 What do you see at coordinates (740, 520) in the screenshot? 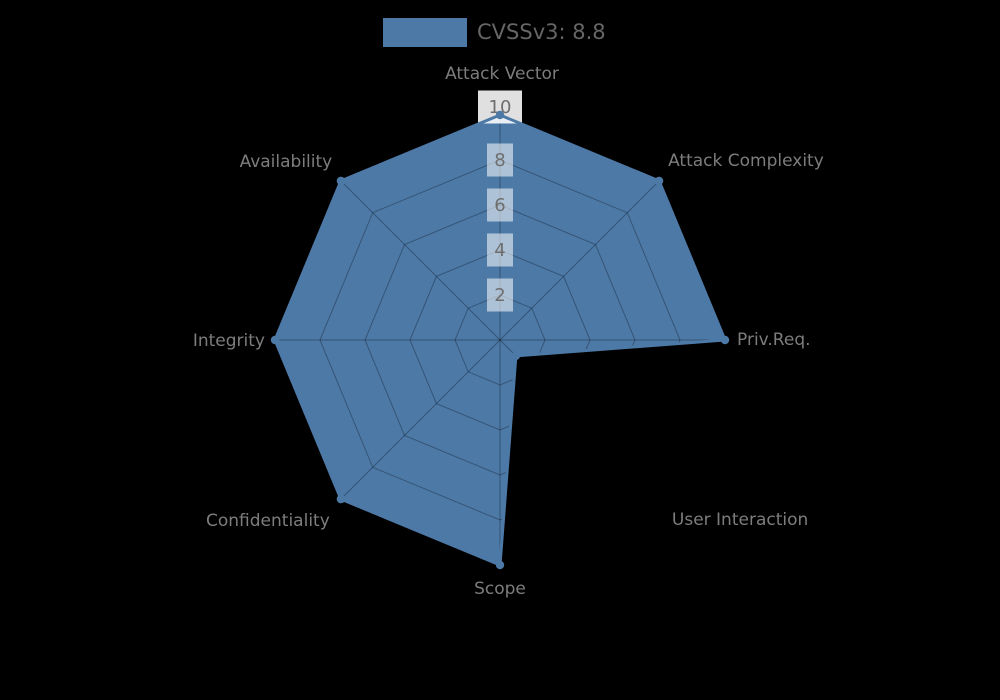
I see `axis-label-user-interaction: User Interaction` at bounding box center [740, 520].